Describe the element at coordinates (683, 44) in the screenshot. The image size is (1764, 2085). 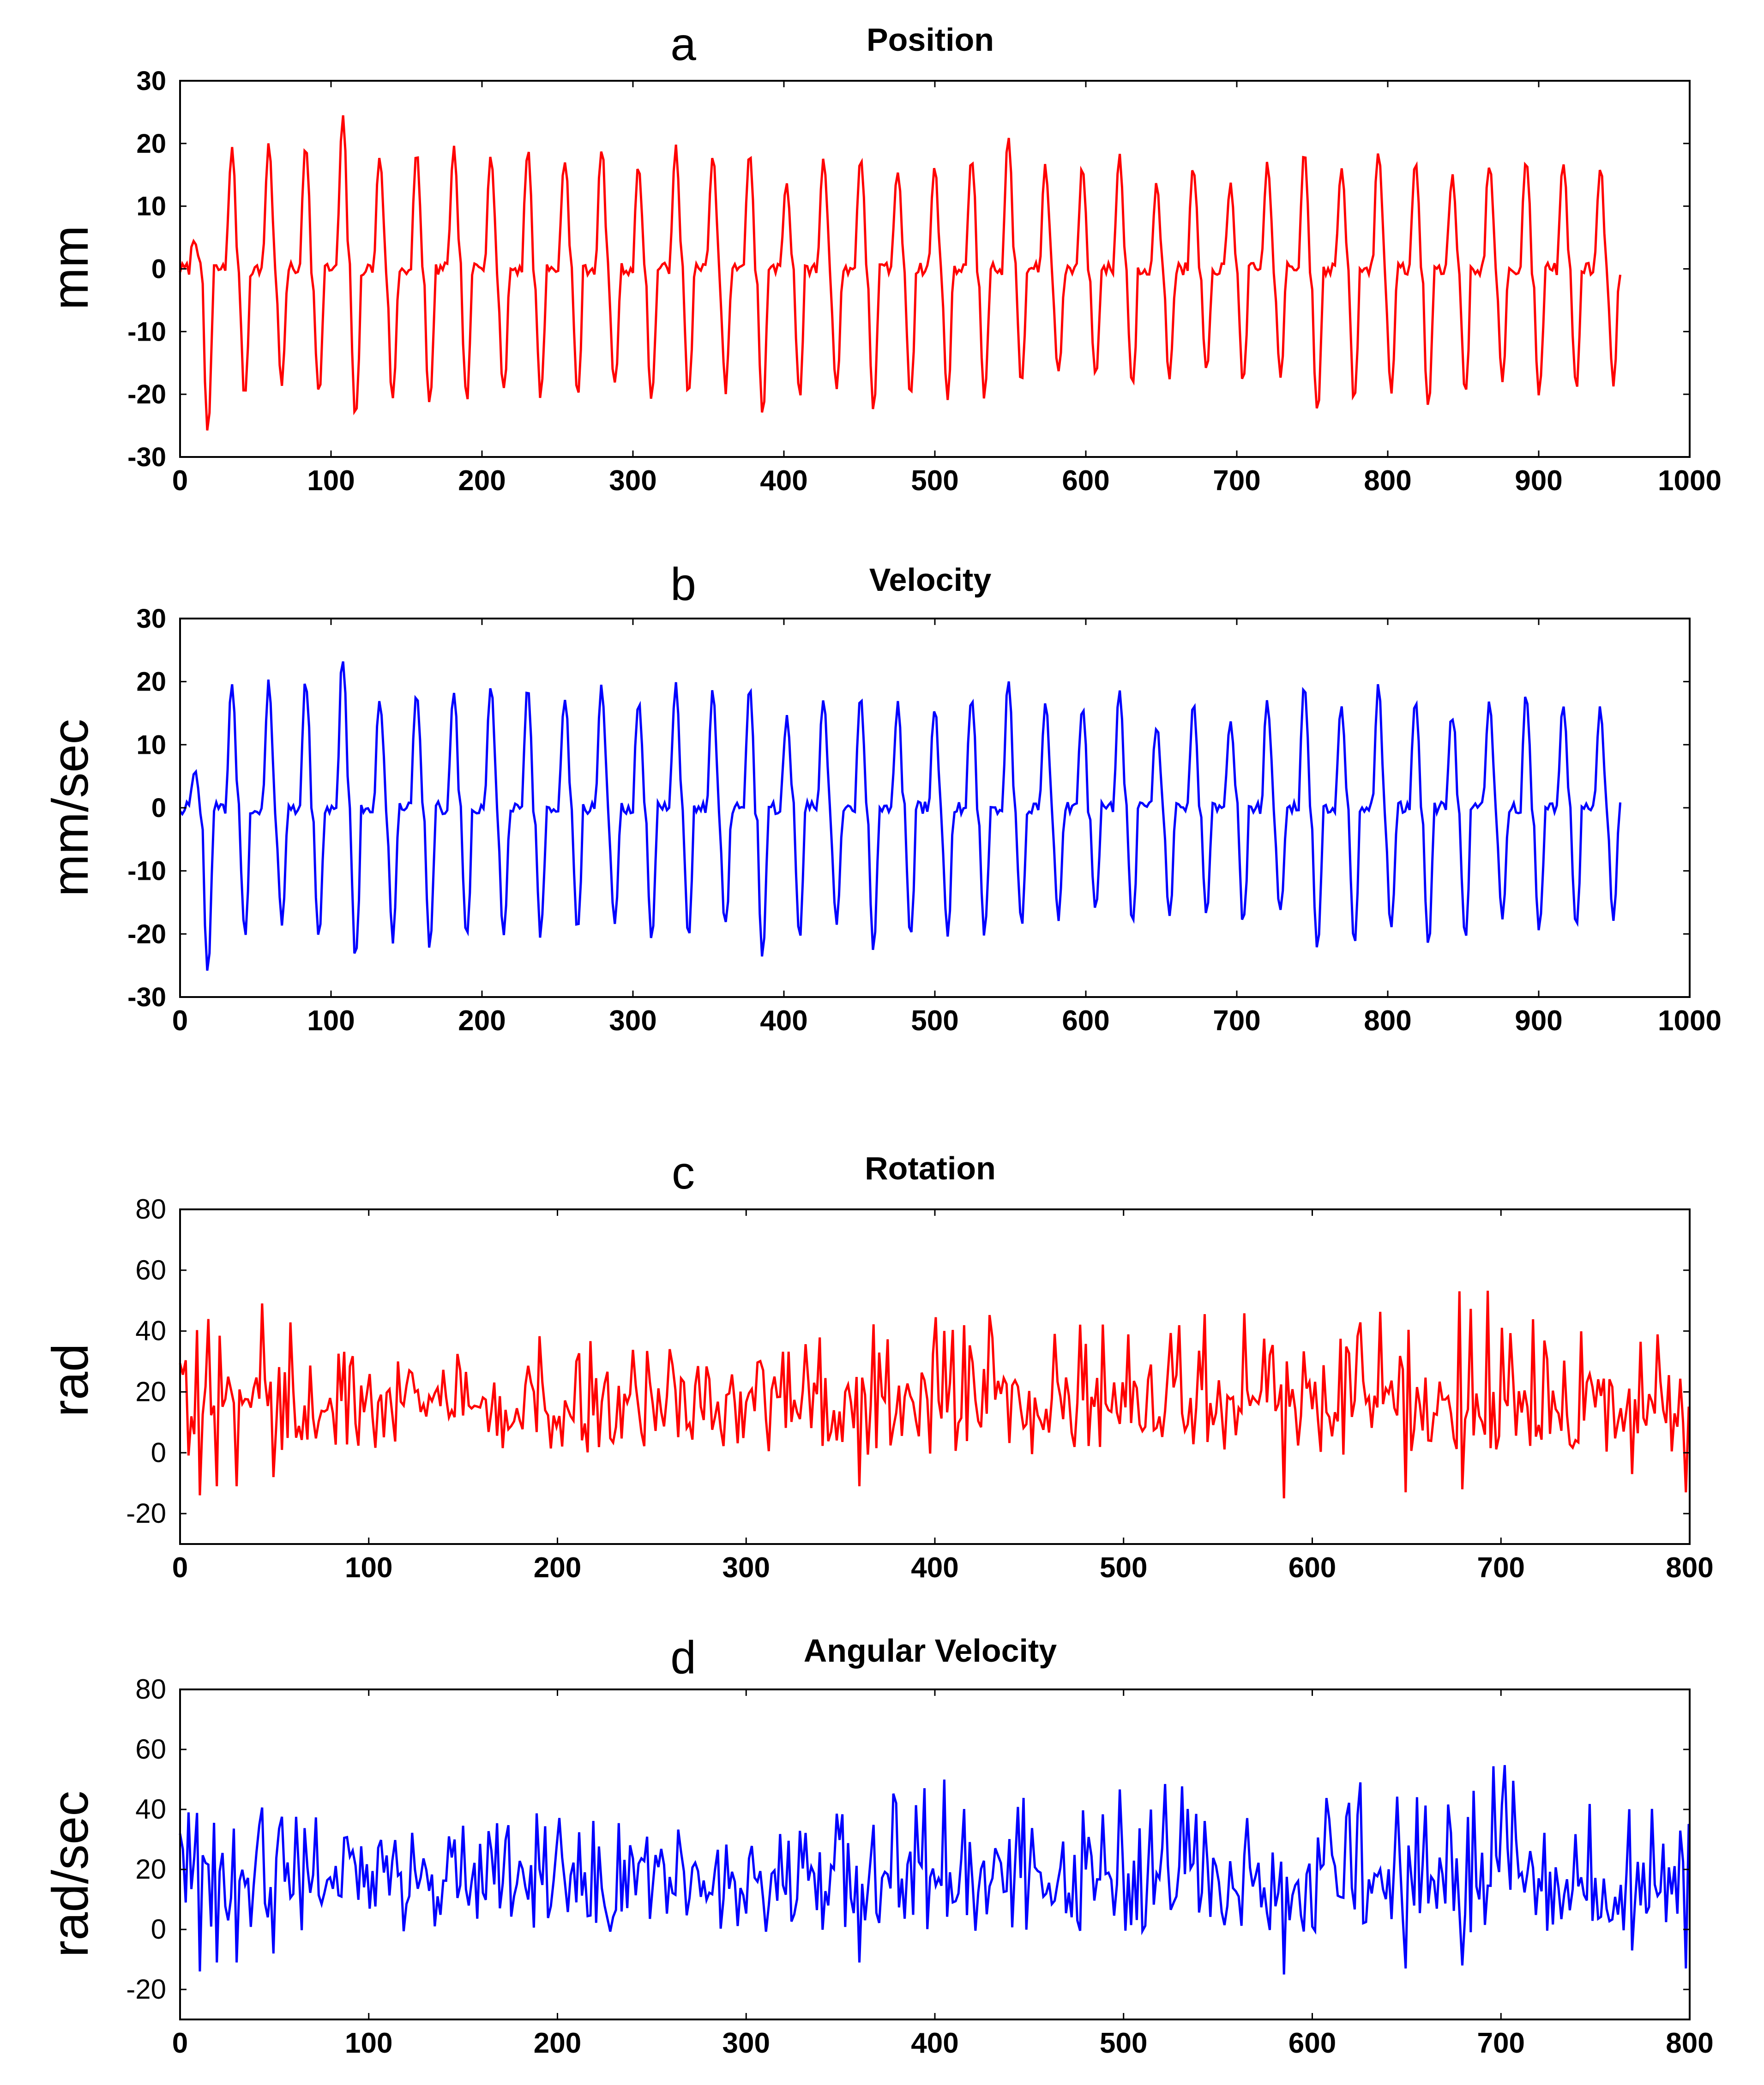
I see `panel-letter: a` at that location.